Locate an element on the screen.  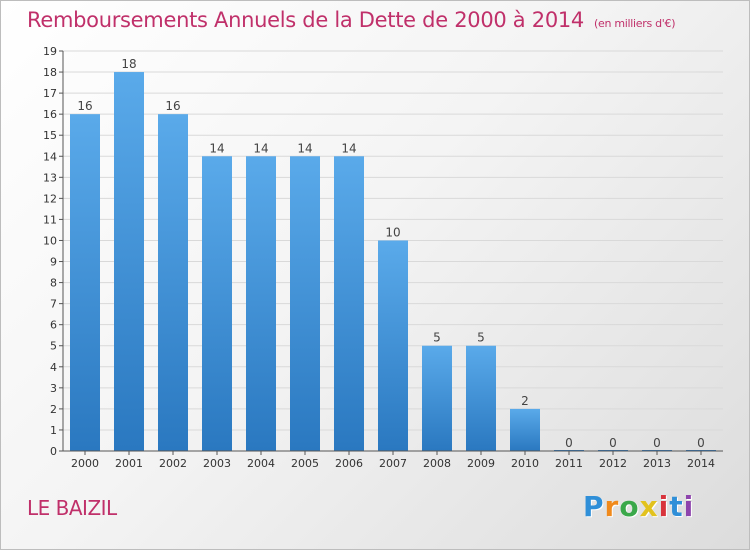
y-tick-label: 9 is located at coordinates (53, 262).